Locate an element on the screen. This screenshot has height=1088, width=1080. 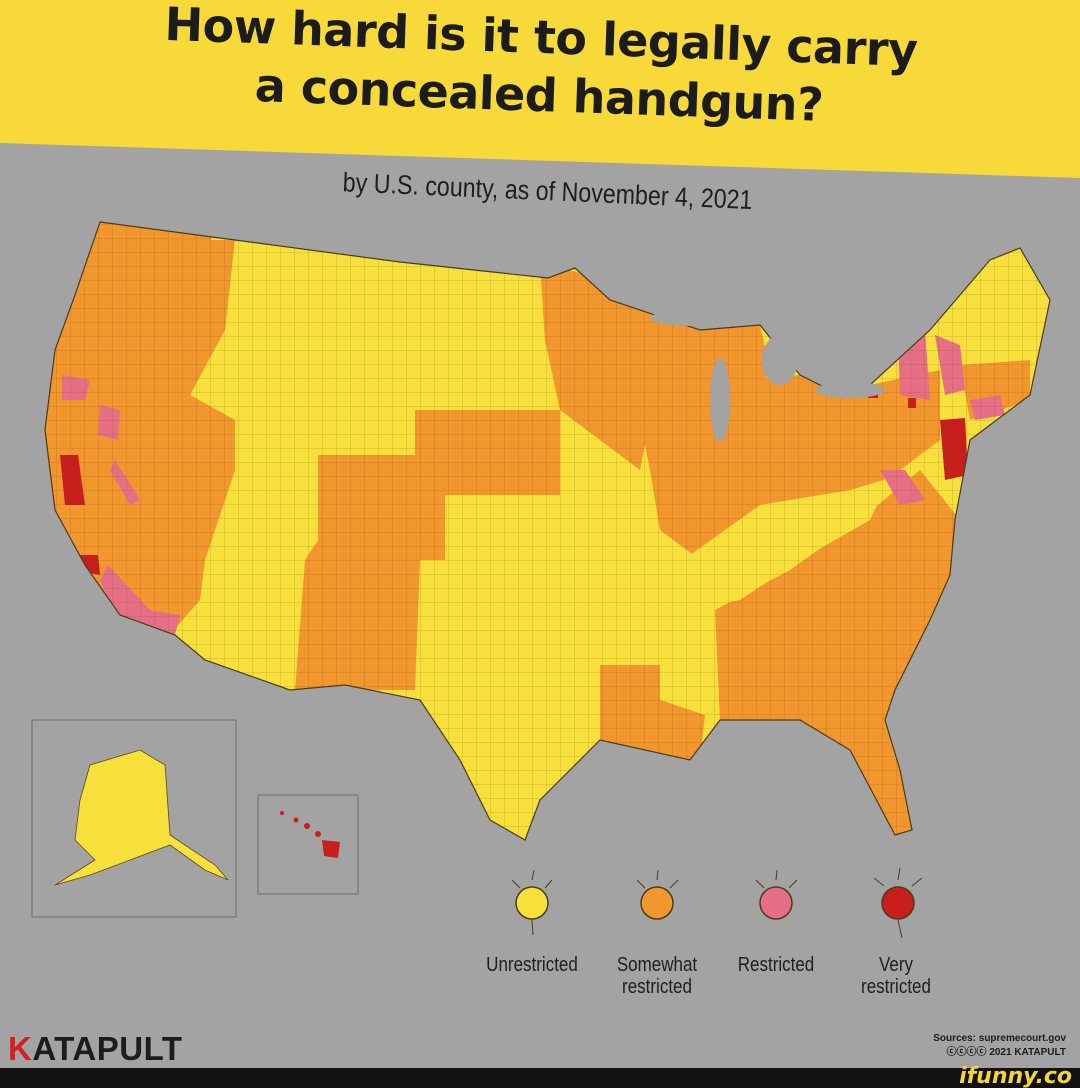
hawaii is located at coordinates (310, 834).